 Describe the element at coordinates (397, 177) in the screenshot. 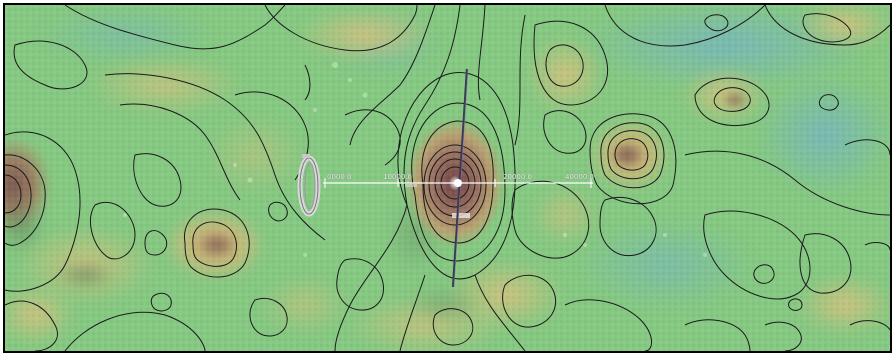

I see `tick-label-1: 10000.0` at that location.